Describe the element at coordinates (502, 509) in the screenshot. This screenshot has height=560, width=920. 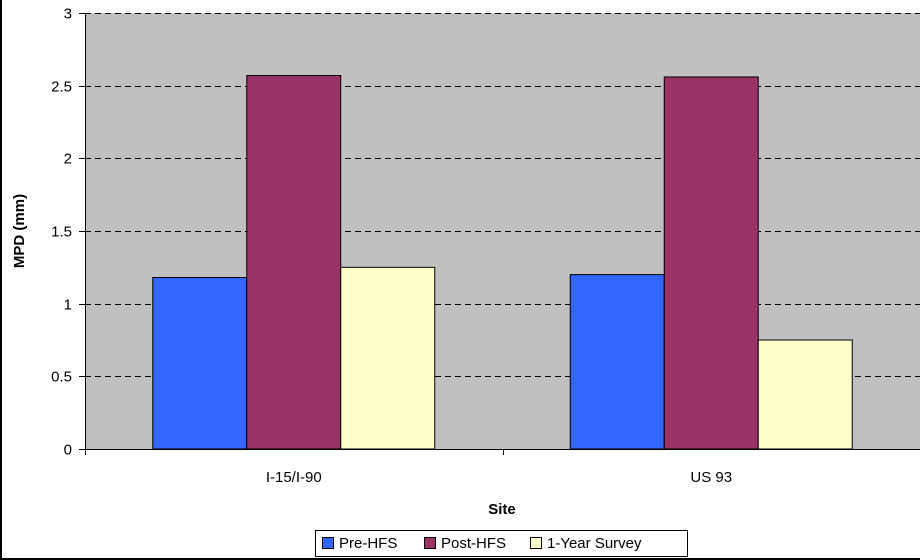
I see `x-axis-title: Site` at that location.